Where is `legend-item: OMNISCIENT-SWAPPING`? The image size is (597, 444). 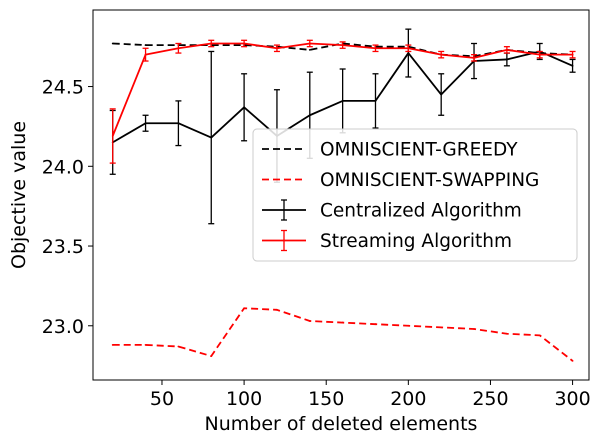 legend-item: OMNISCIENT-SWAPPING is located at coordinates (400, 180).